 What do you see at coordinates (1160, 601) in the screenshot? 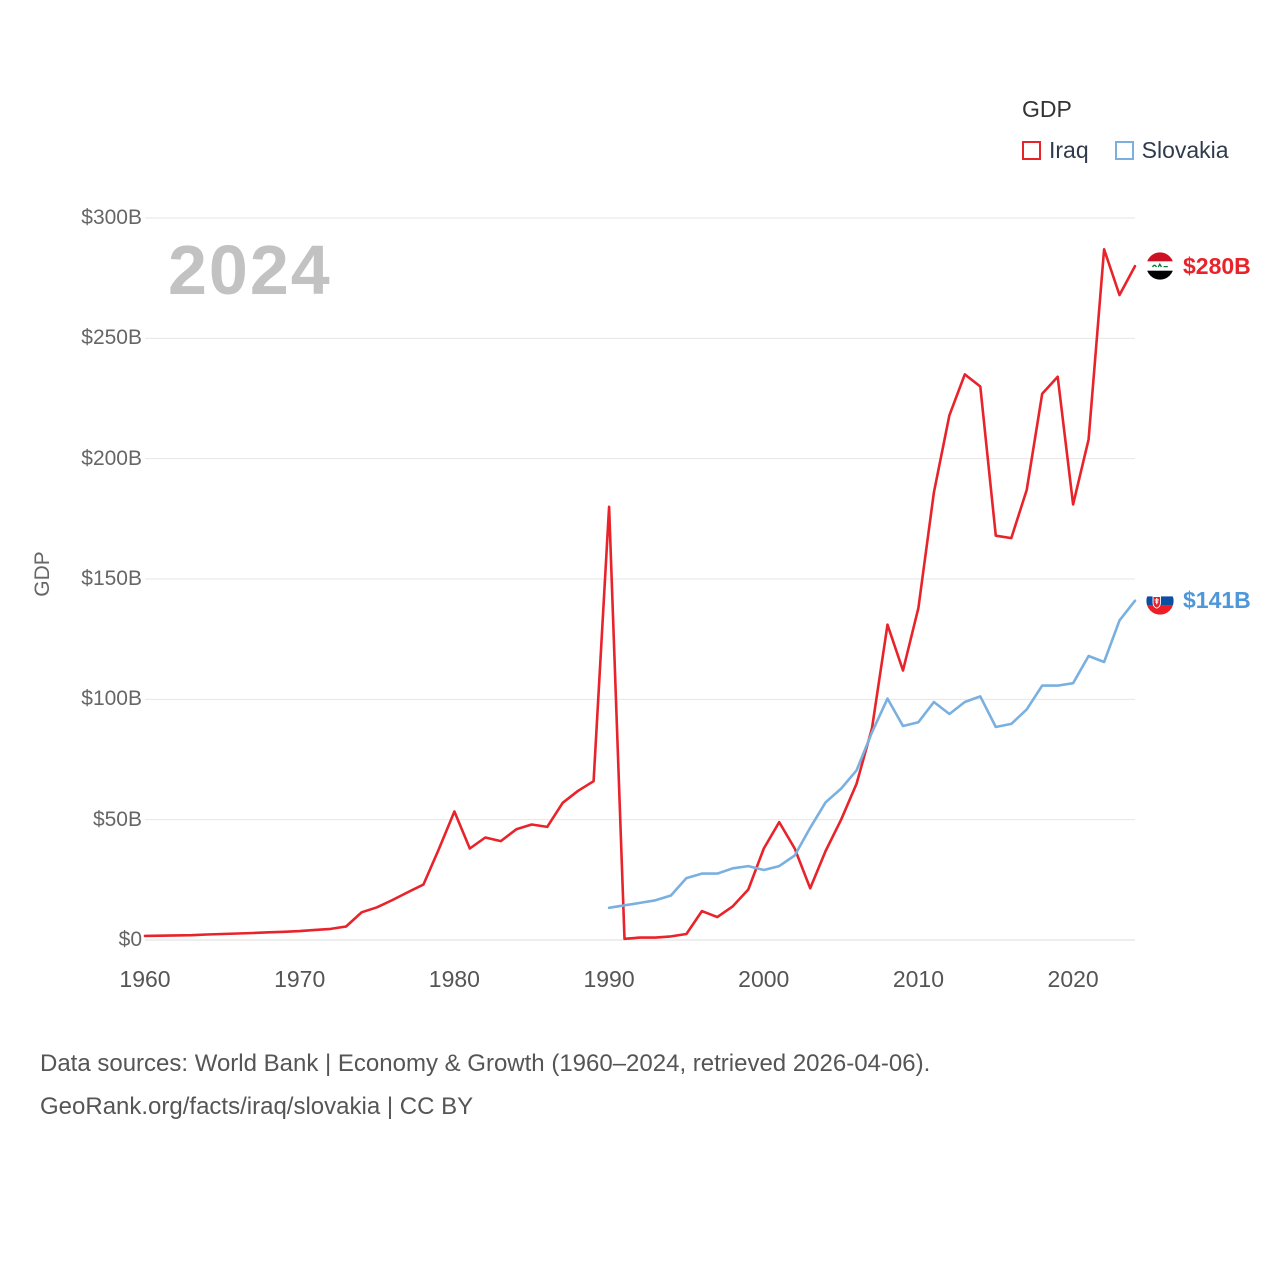
I see `slovakia-flag-icon` at bounding box center [1160, 601].